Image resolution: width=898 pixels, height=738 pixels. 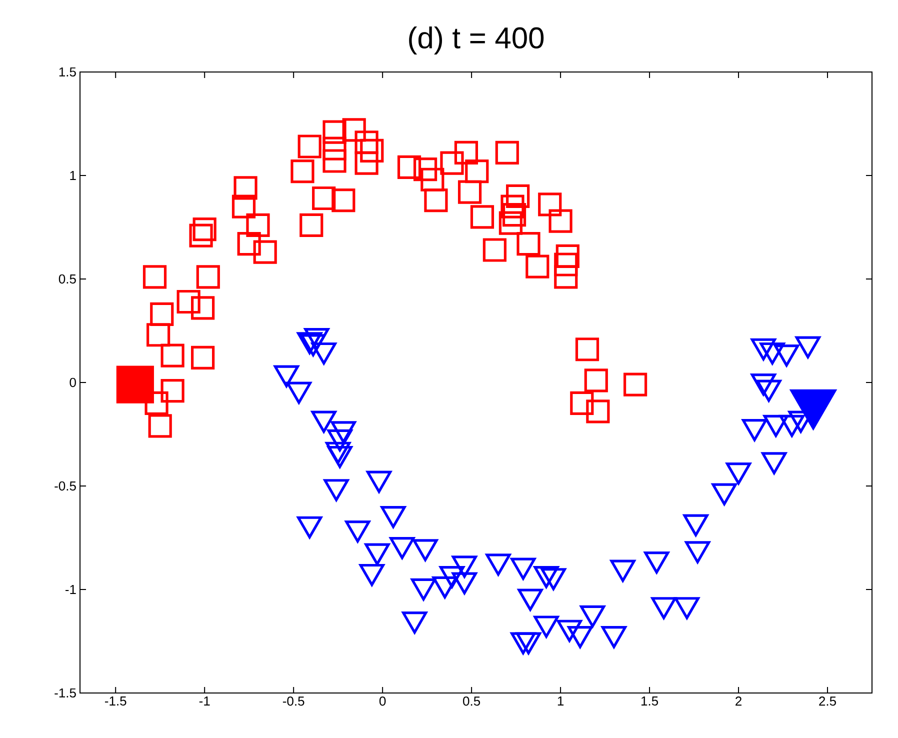 I want to click on x-tick-label: -0.5, so click(x=293, y=701).